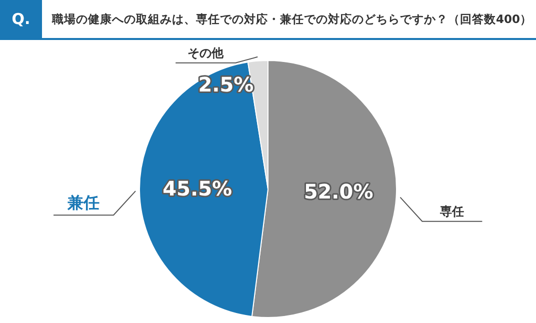 Image resolution: width=536 pixels, height=323 pixels. I want to click on data-label: 45.5%, so click(197, 188).